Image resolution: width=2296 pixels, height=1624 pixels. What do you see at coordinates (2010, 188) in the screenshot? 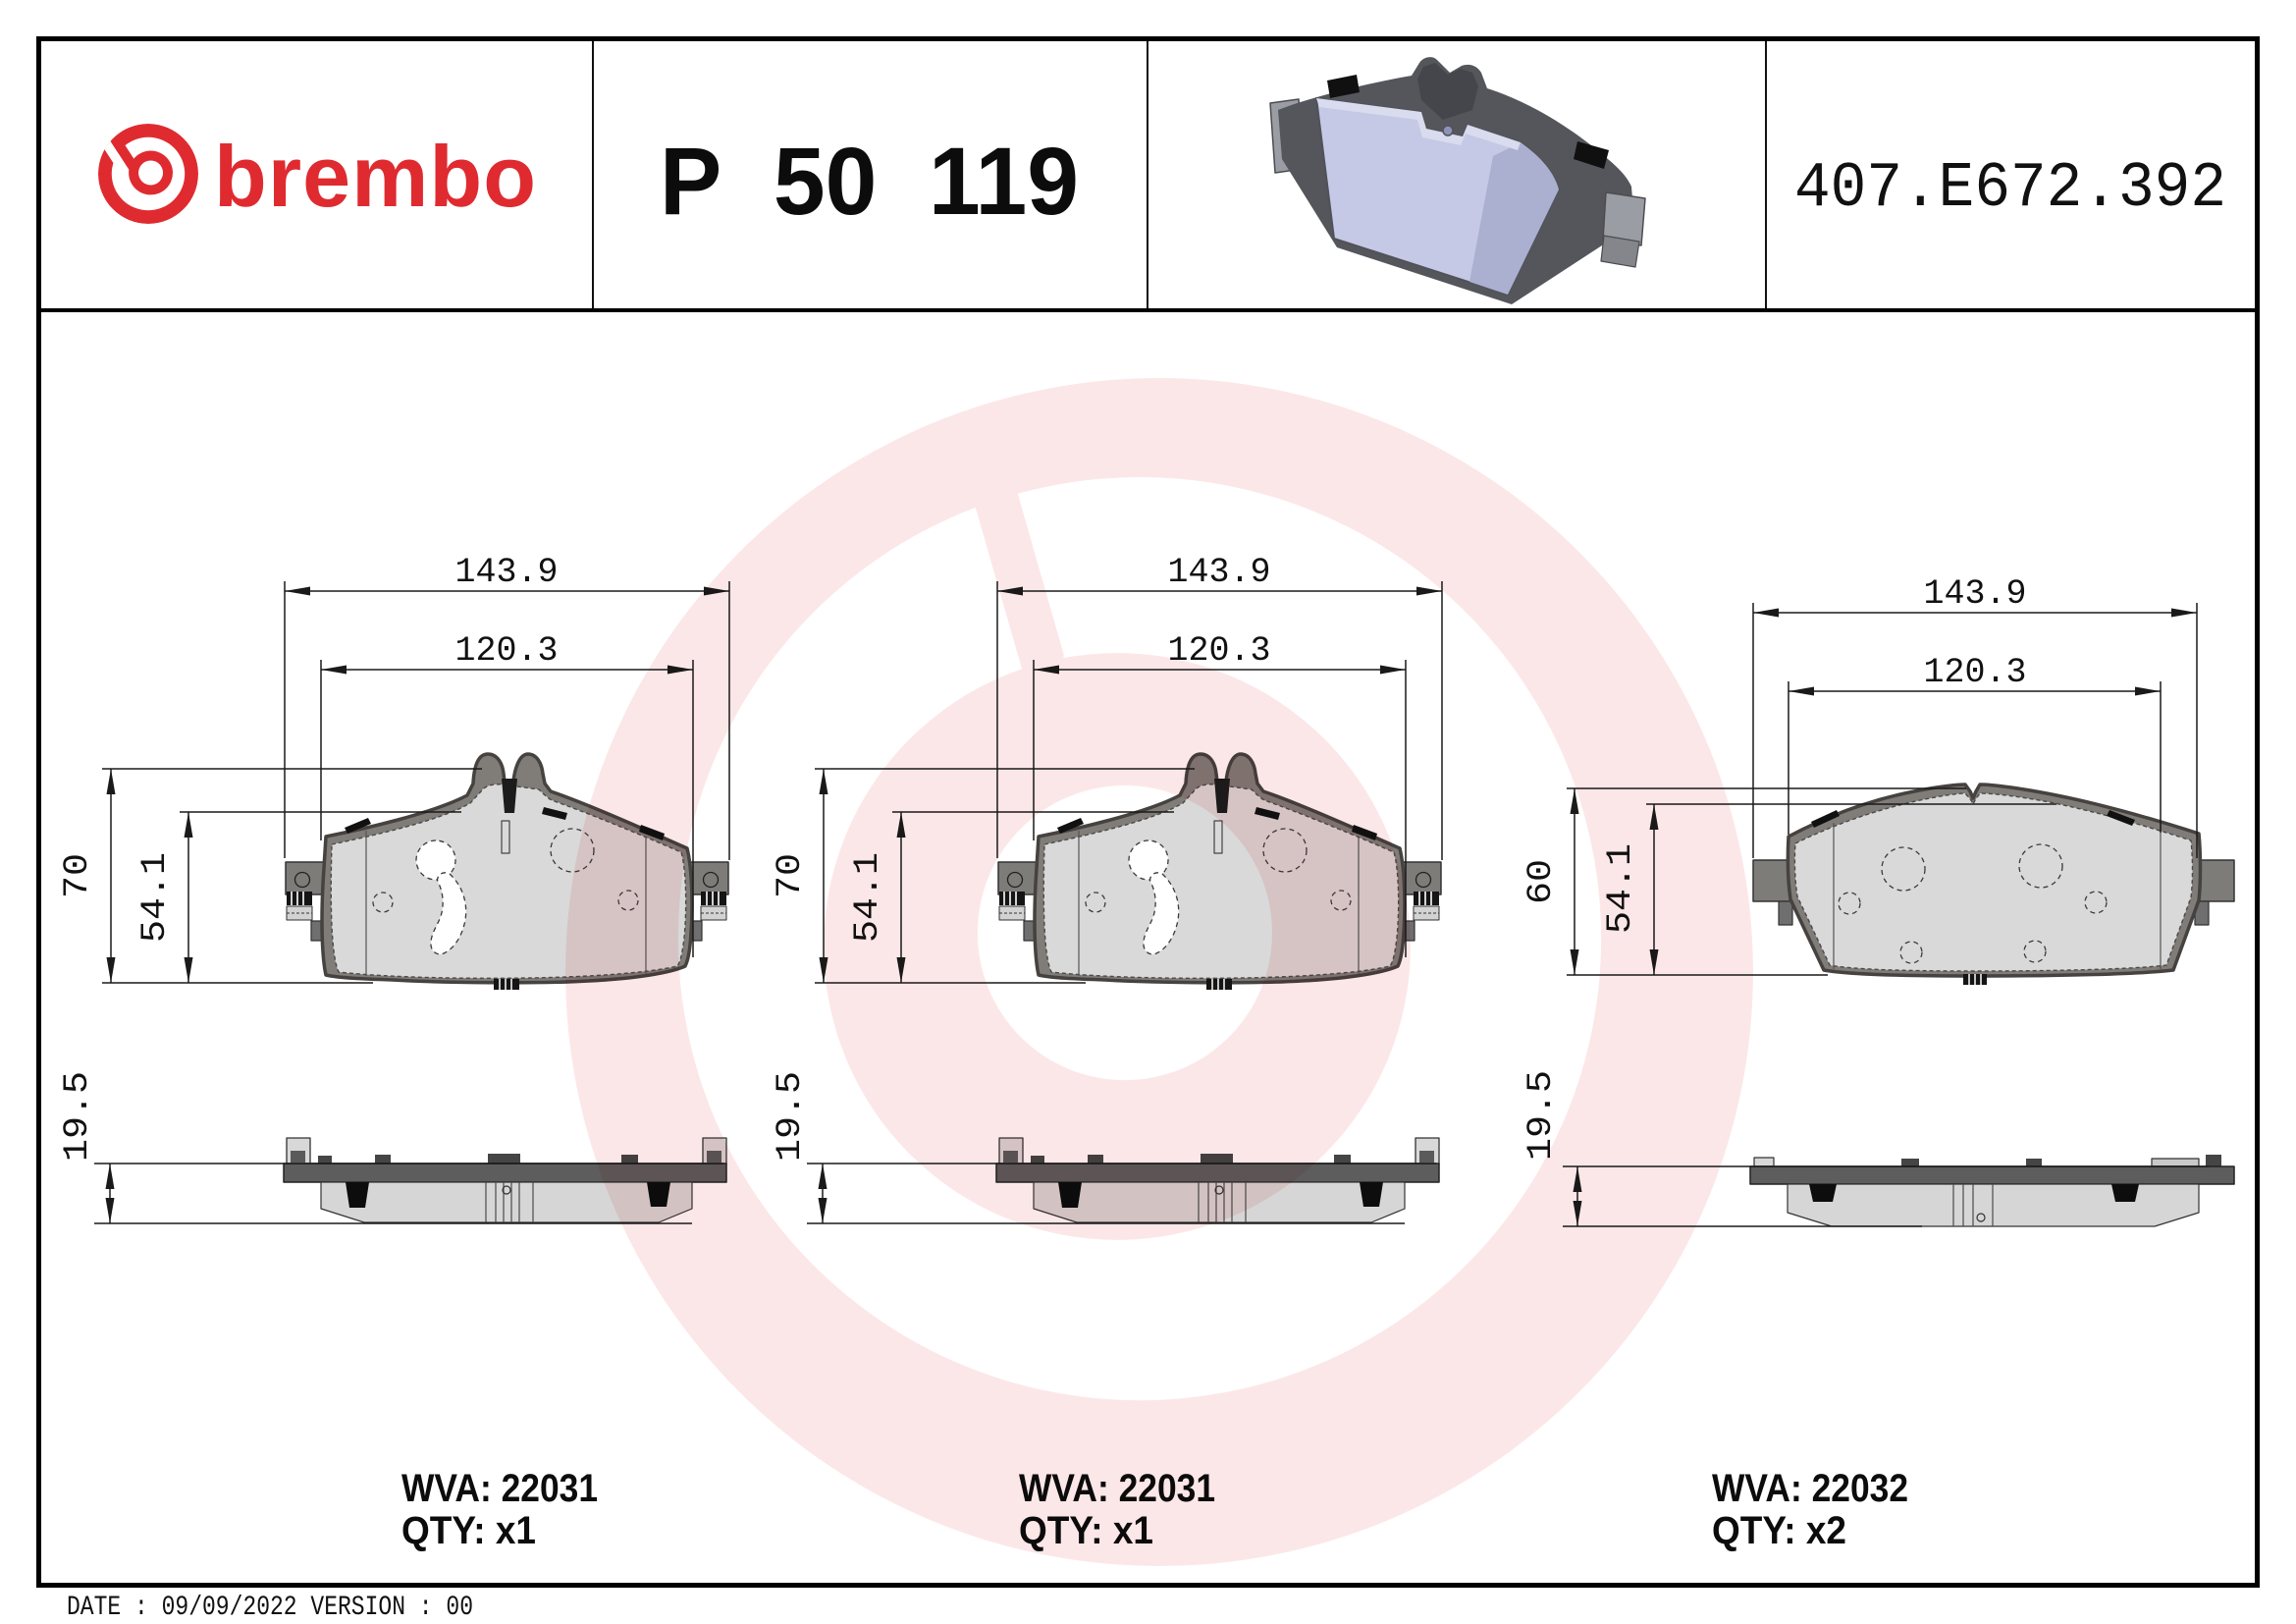
I see `svg-text: 407.E672.392` at bounding box center [2010, 188].